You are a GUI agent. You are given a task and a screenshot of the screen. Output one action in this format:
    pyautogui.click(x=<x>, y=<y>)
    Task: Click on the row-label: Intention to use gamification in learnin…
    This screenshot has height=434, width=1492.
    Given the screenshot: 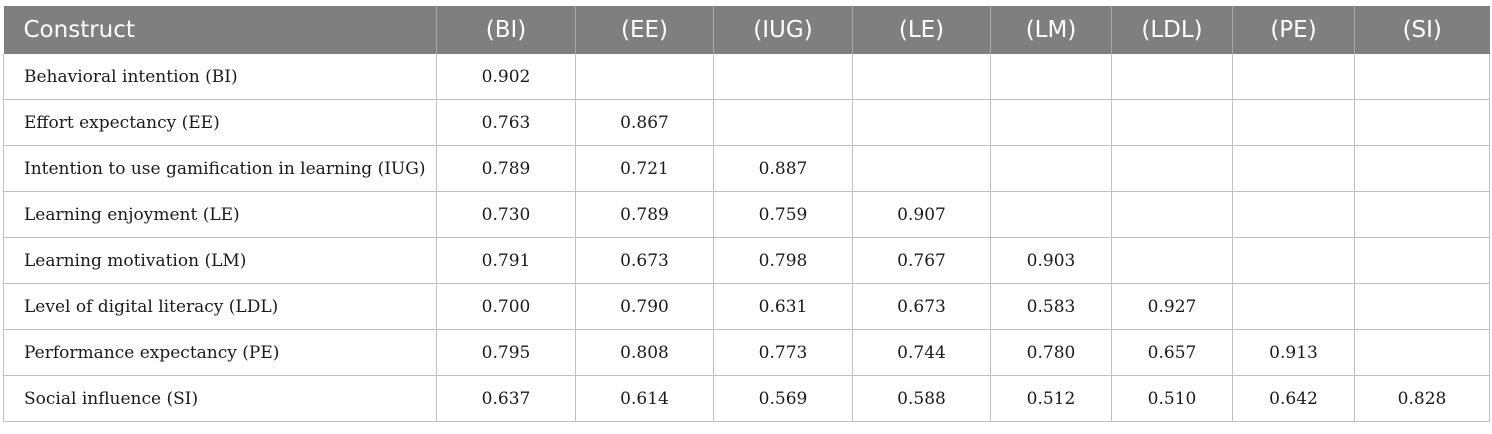 What is the action you would take?
    pyautogui.click(x=220, y=168)
    